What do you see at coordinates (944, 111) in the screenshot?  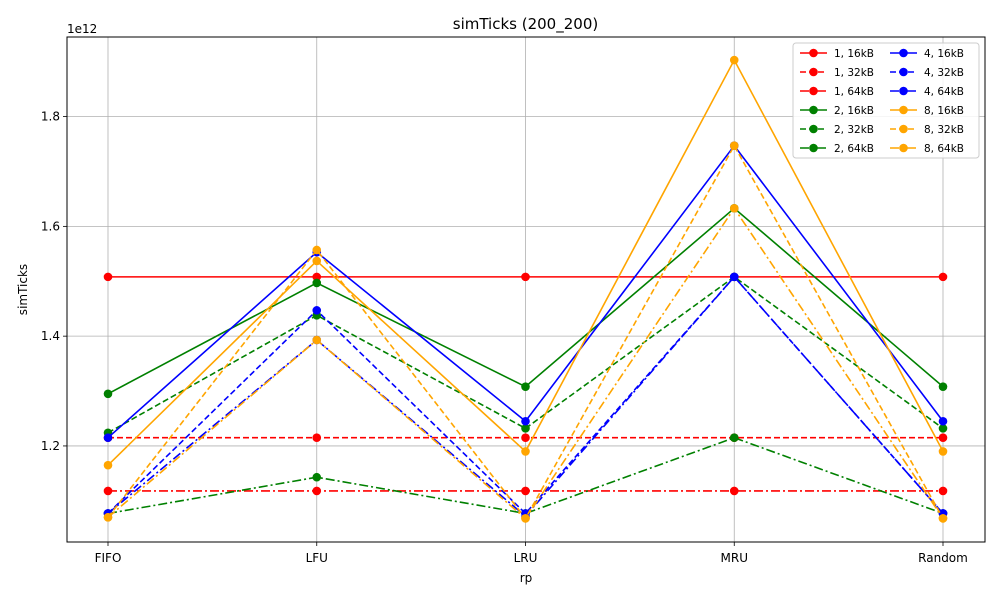 I see `legend-label: 8, 16kB` at bounding box center [944, 111].